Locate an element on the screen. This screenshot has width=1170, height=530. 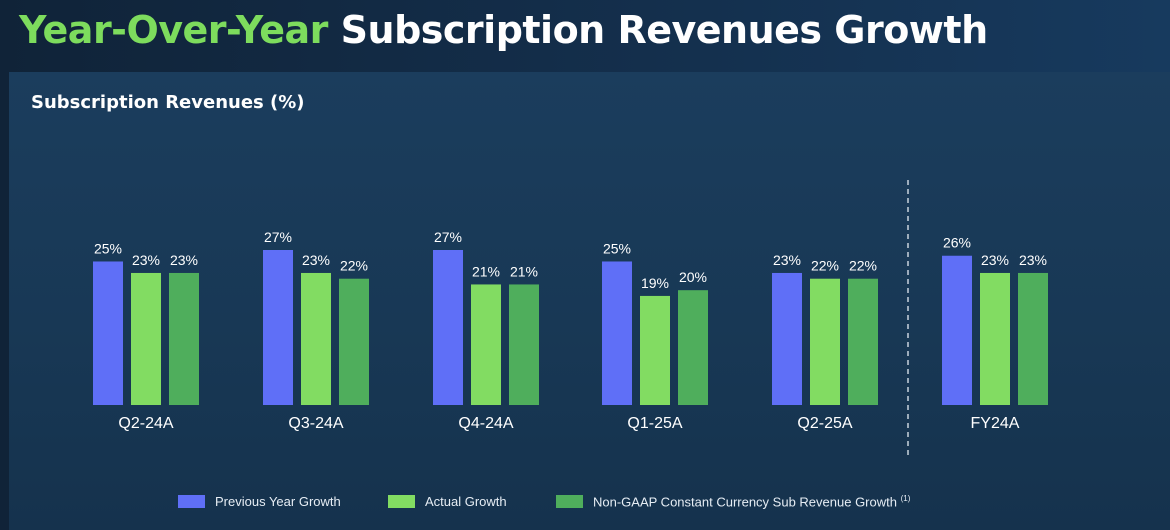
bar-q2-25a-previous is located at coordinates (787, 338).